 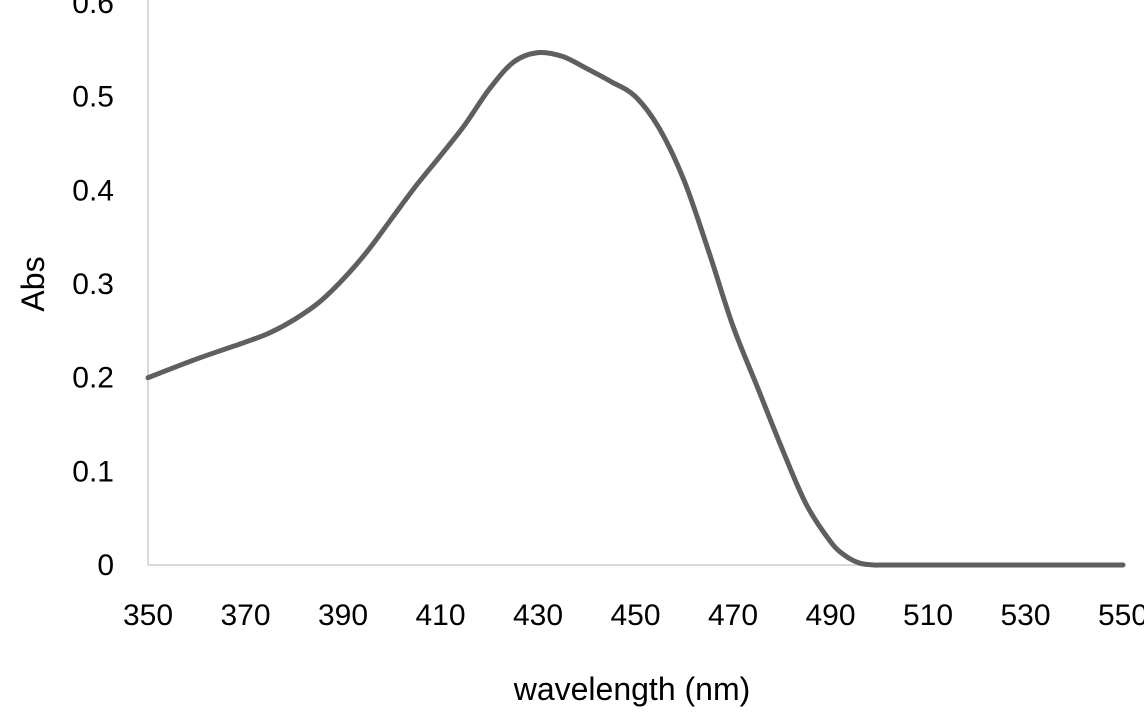 What do you see at coordinates (538, 615) in the screenshot?
I see `x-tick-label: 430` at bounding box center [538, 615].